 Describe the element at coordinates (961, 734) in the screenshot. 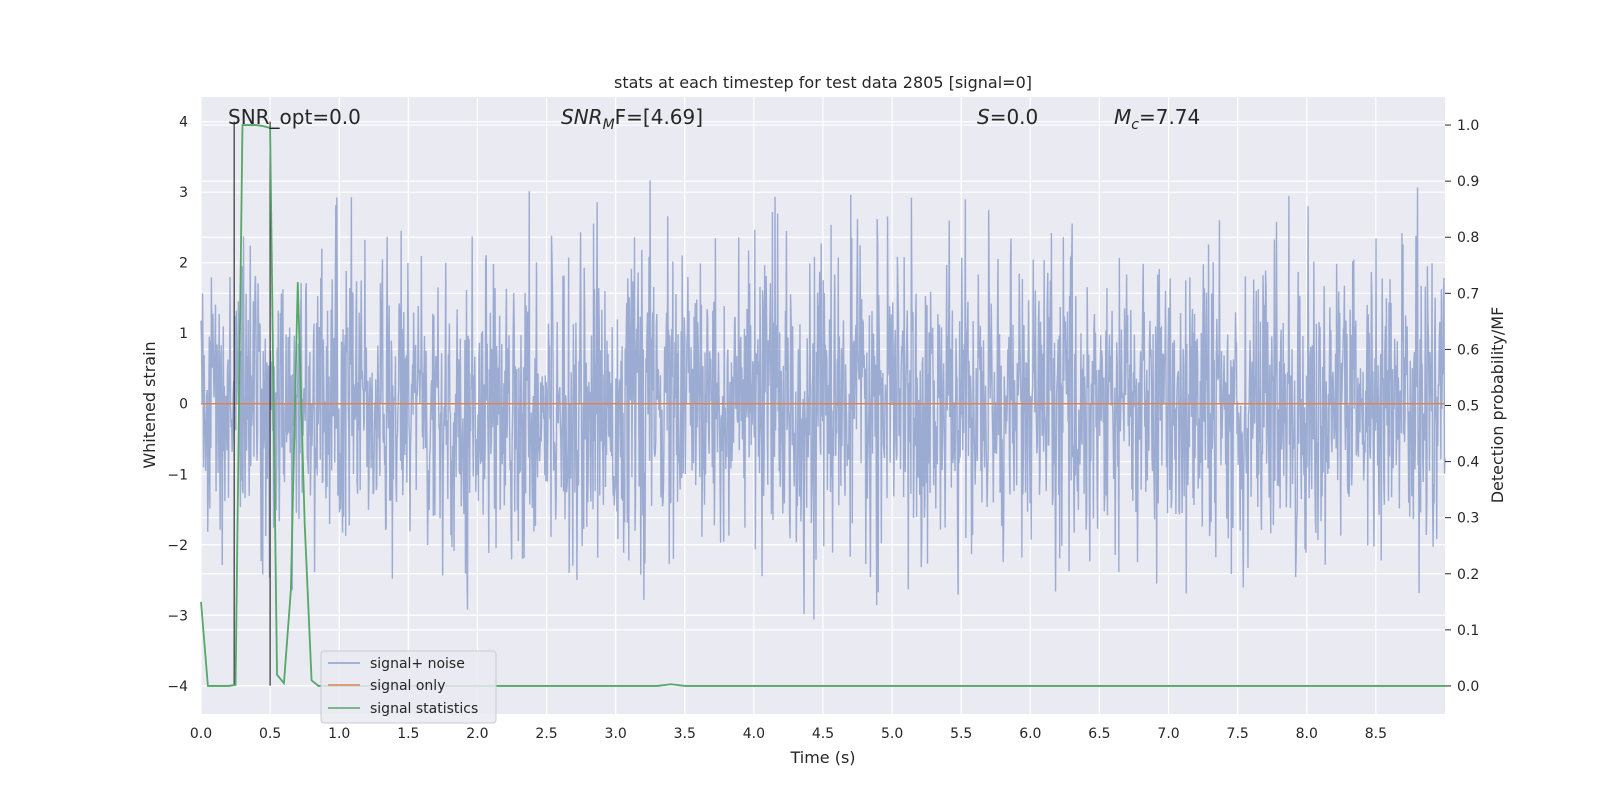

I see `x-tick-label: 5.5` at that location.